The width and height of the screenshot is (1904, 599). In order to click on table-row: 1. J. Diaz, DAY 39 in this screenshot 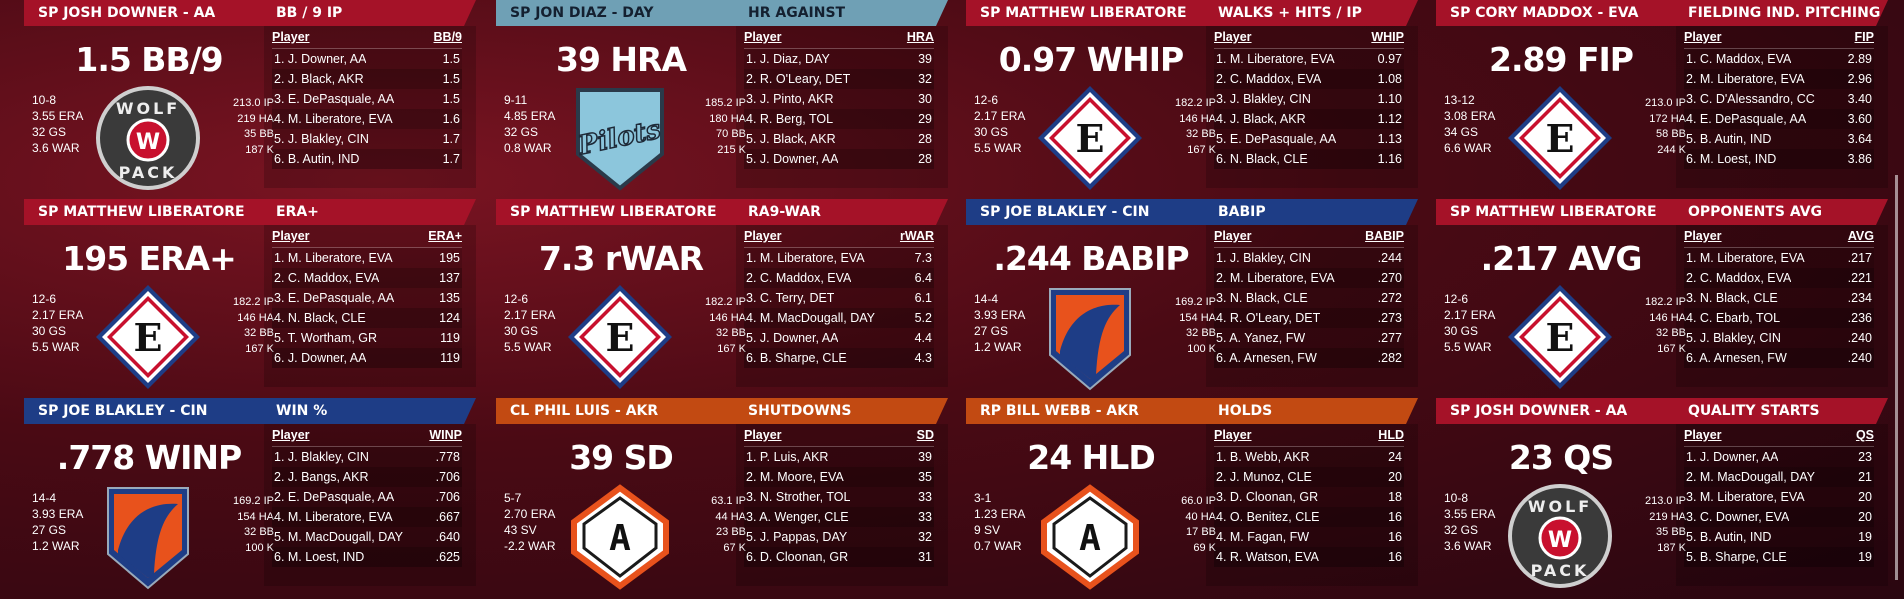, I will do `click(839, 59)`.